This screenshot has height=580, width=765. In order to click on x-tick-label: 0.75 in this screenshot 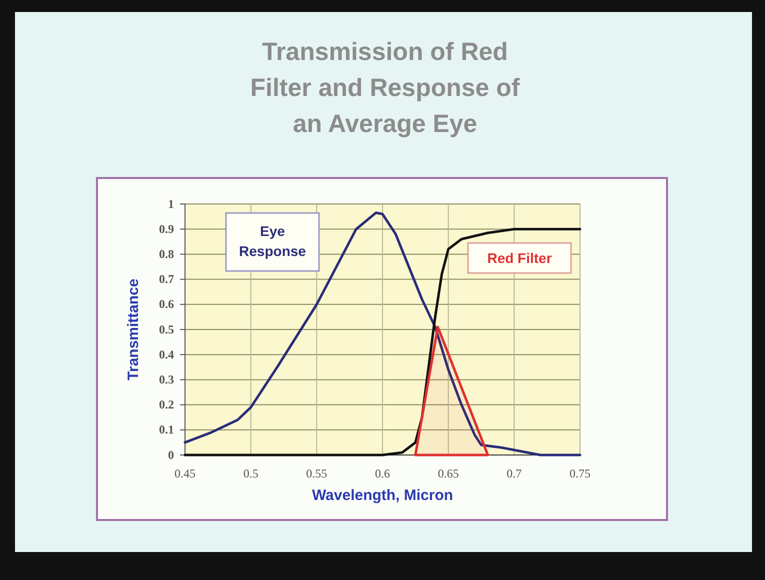, I will do `click(580, 473)`.